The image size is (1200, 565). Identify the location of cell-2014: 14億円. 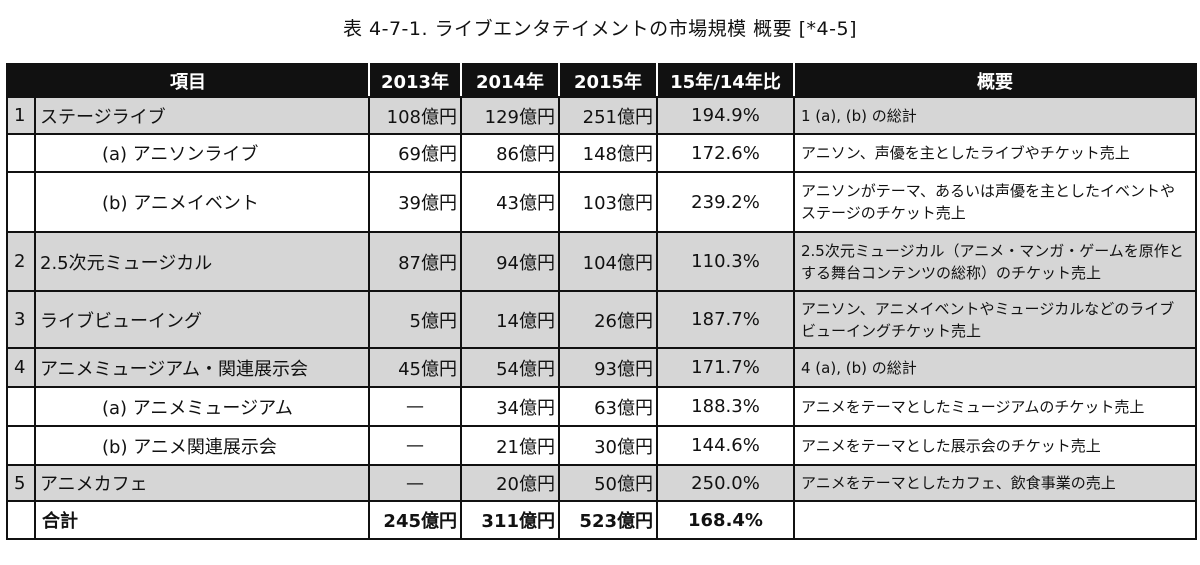
(510, 319).